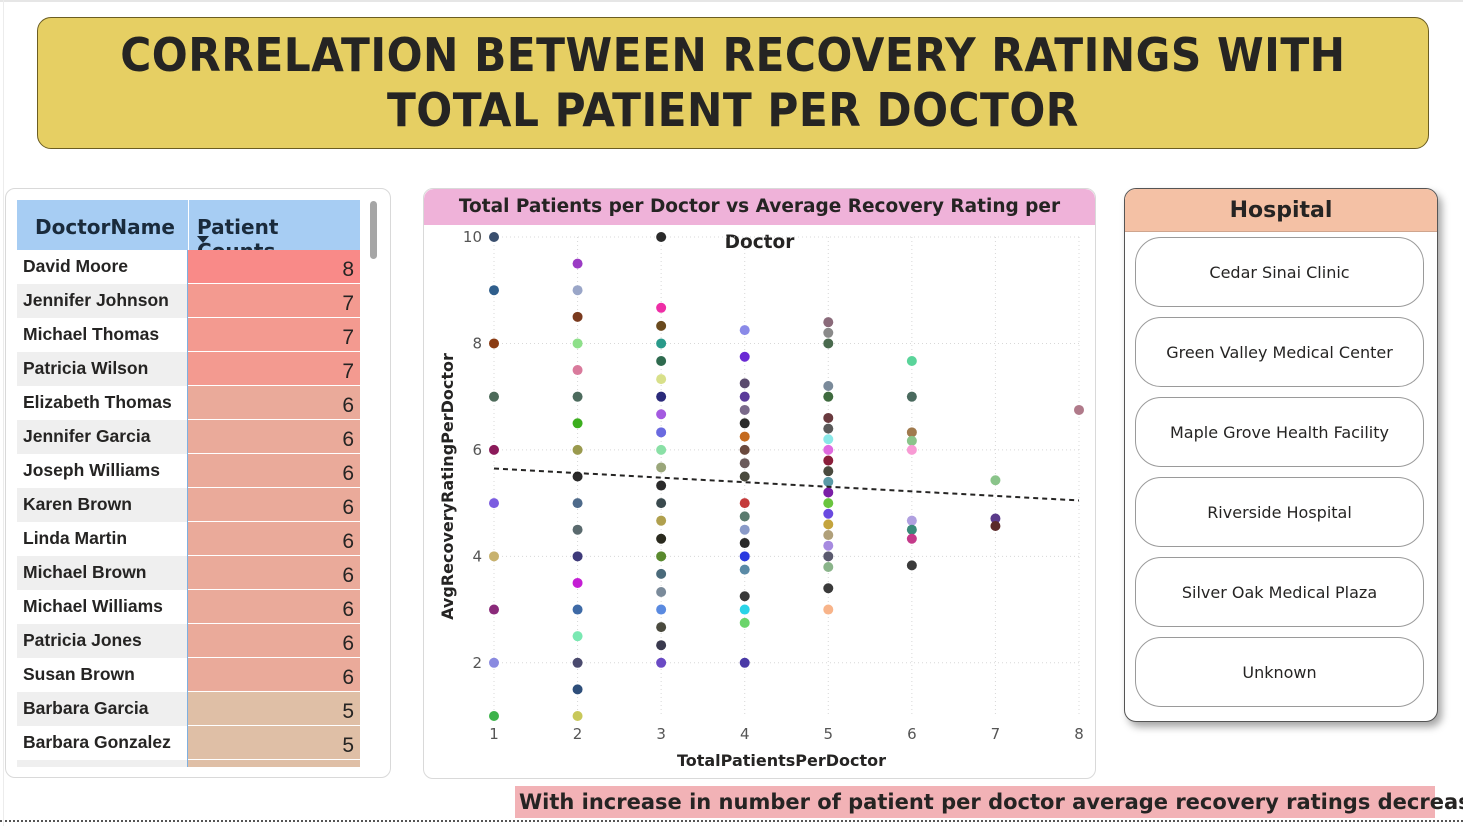  I want to click on table-row: Barbara Gonzalez 5, so click(188, 743).